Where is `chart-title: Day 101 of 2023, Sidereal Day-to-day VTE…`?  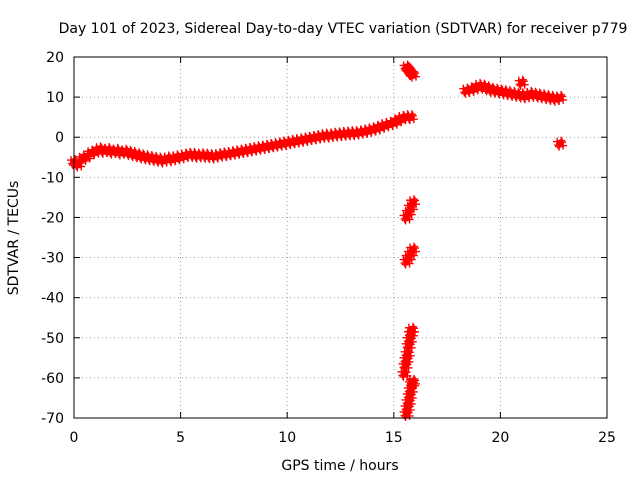
chart-title: Day 101 of 2023, Sidereal Day-to-day VTE… is located at coordinates (343, 29).